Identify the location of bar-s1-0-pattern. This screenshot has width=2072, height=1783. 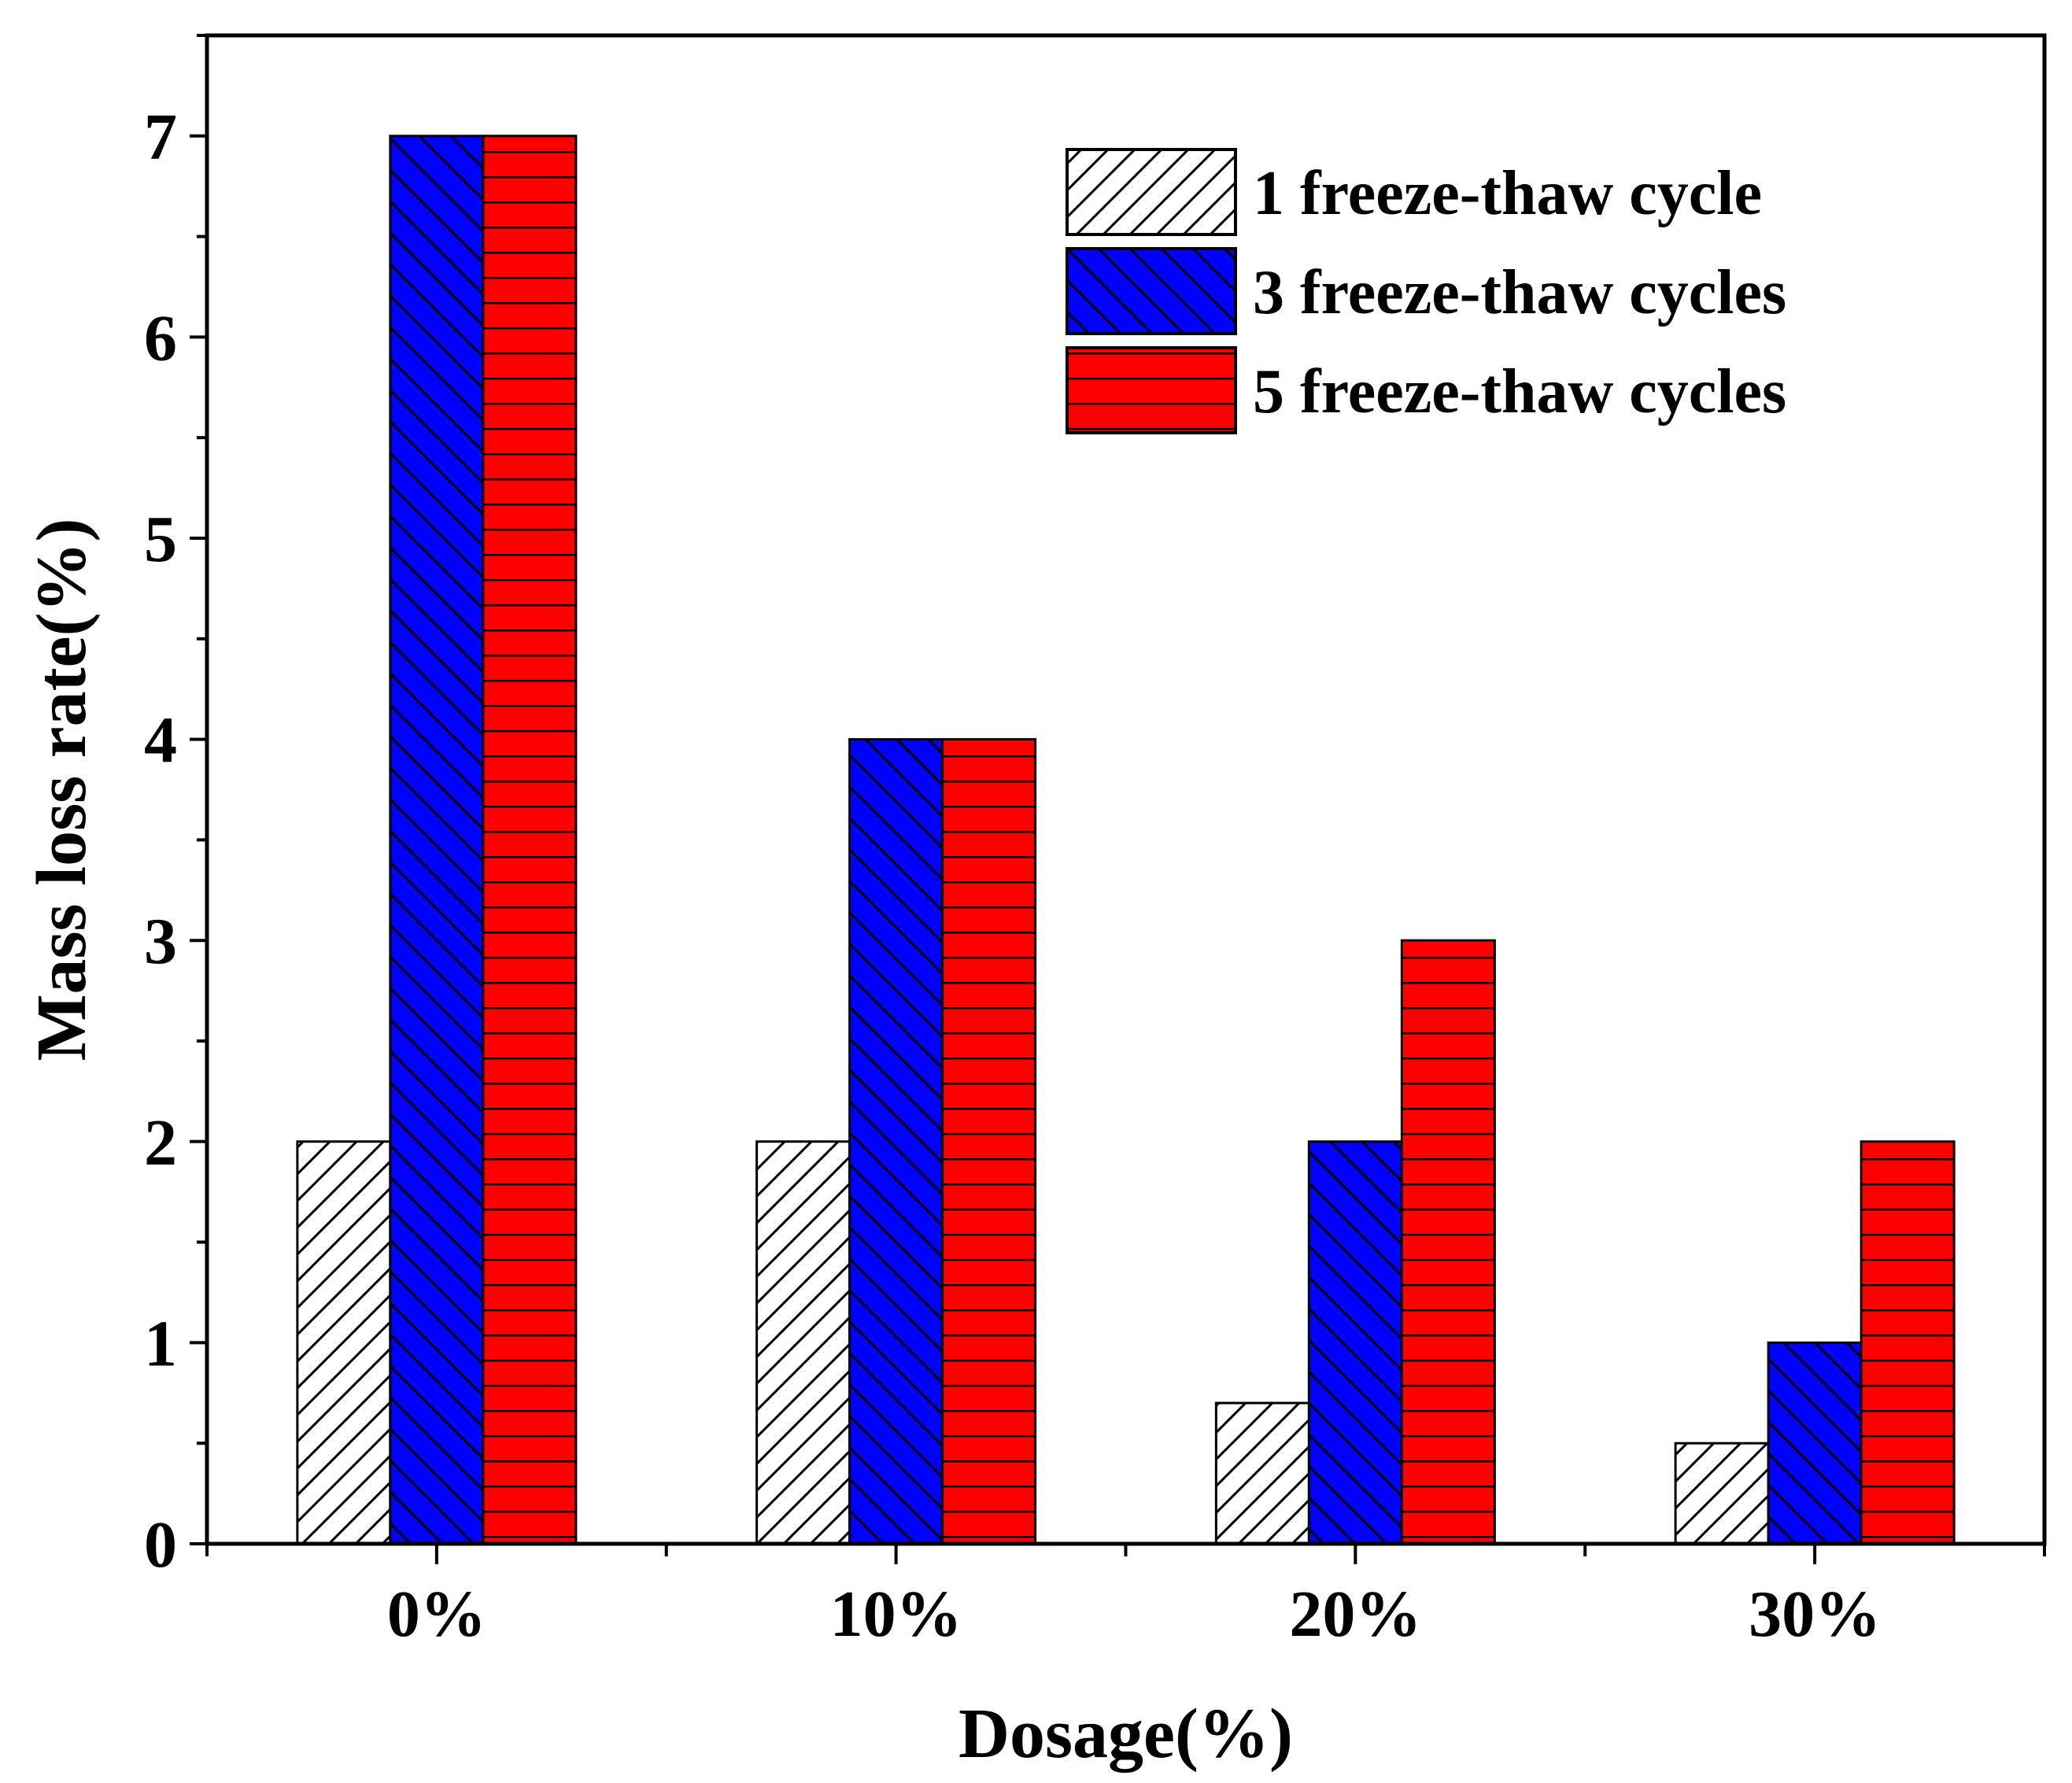
(344, 1343).